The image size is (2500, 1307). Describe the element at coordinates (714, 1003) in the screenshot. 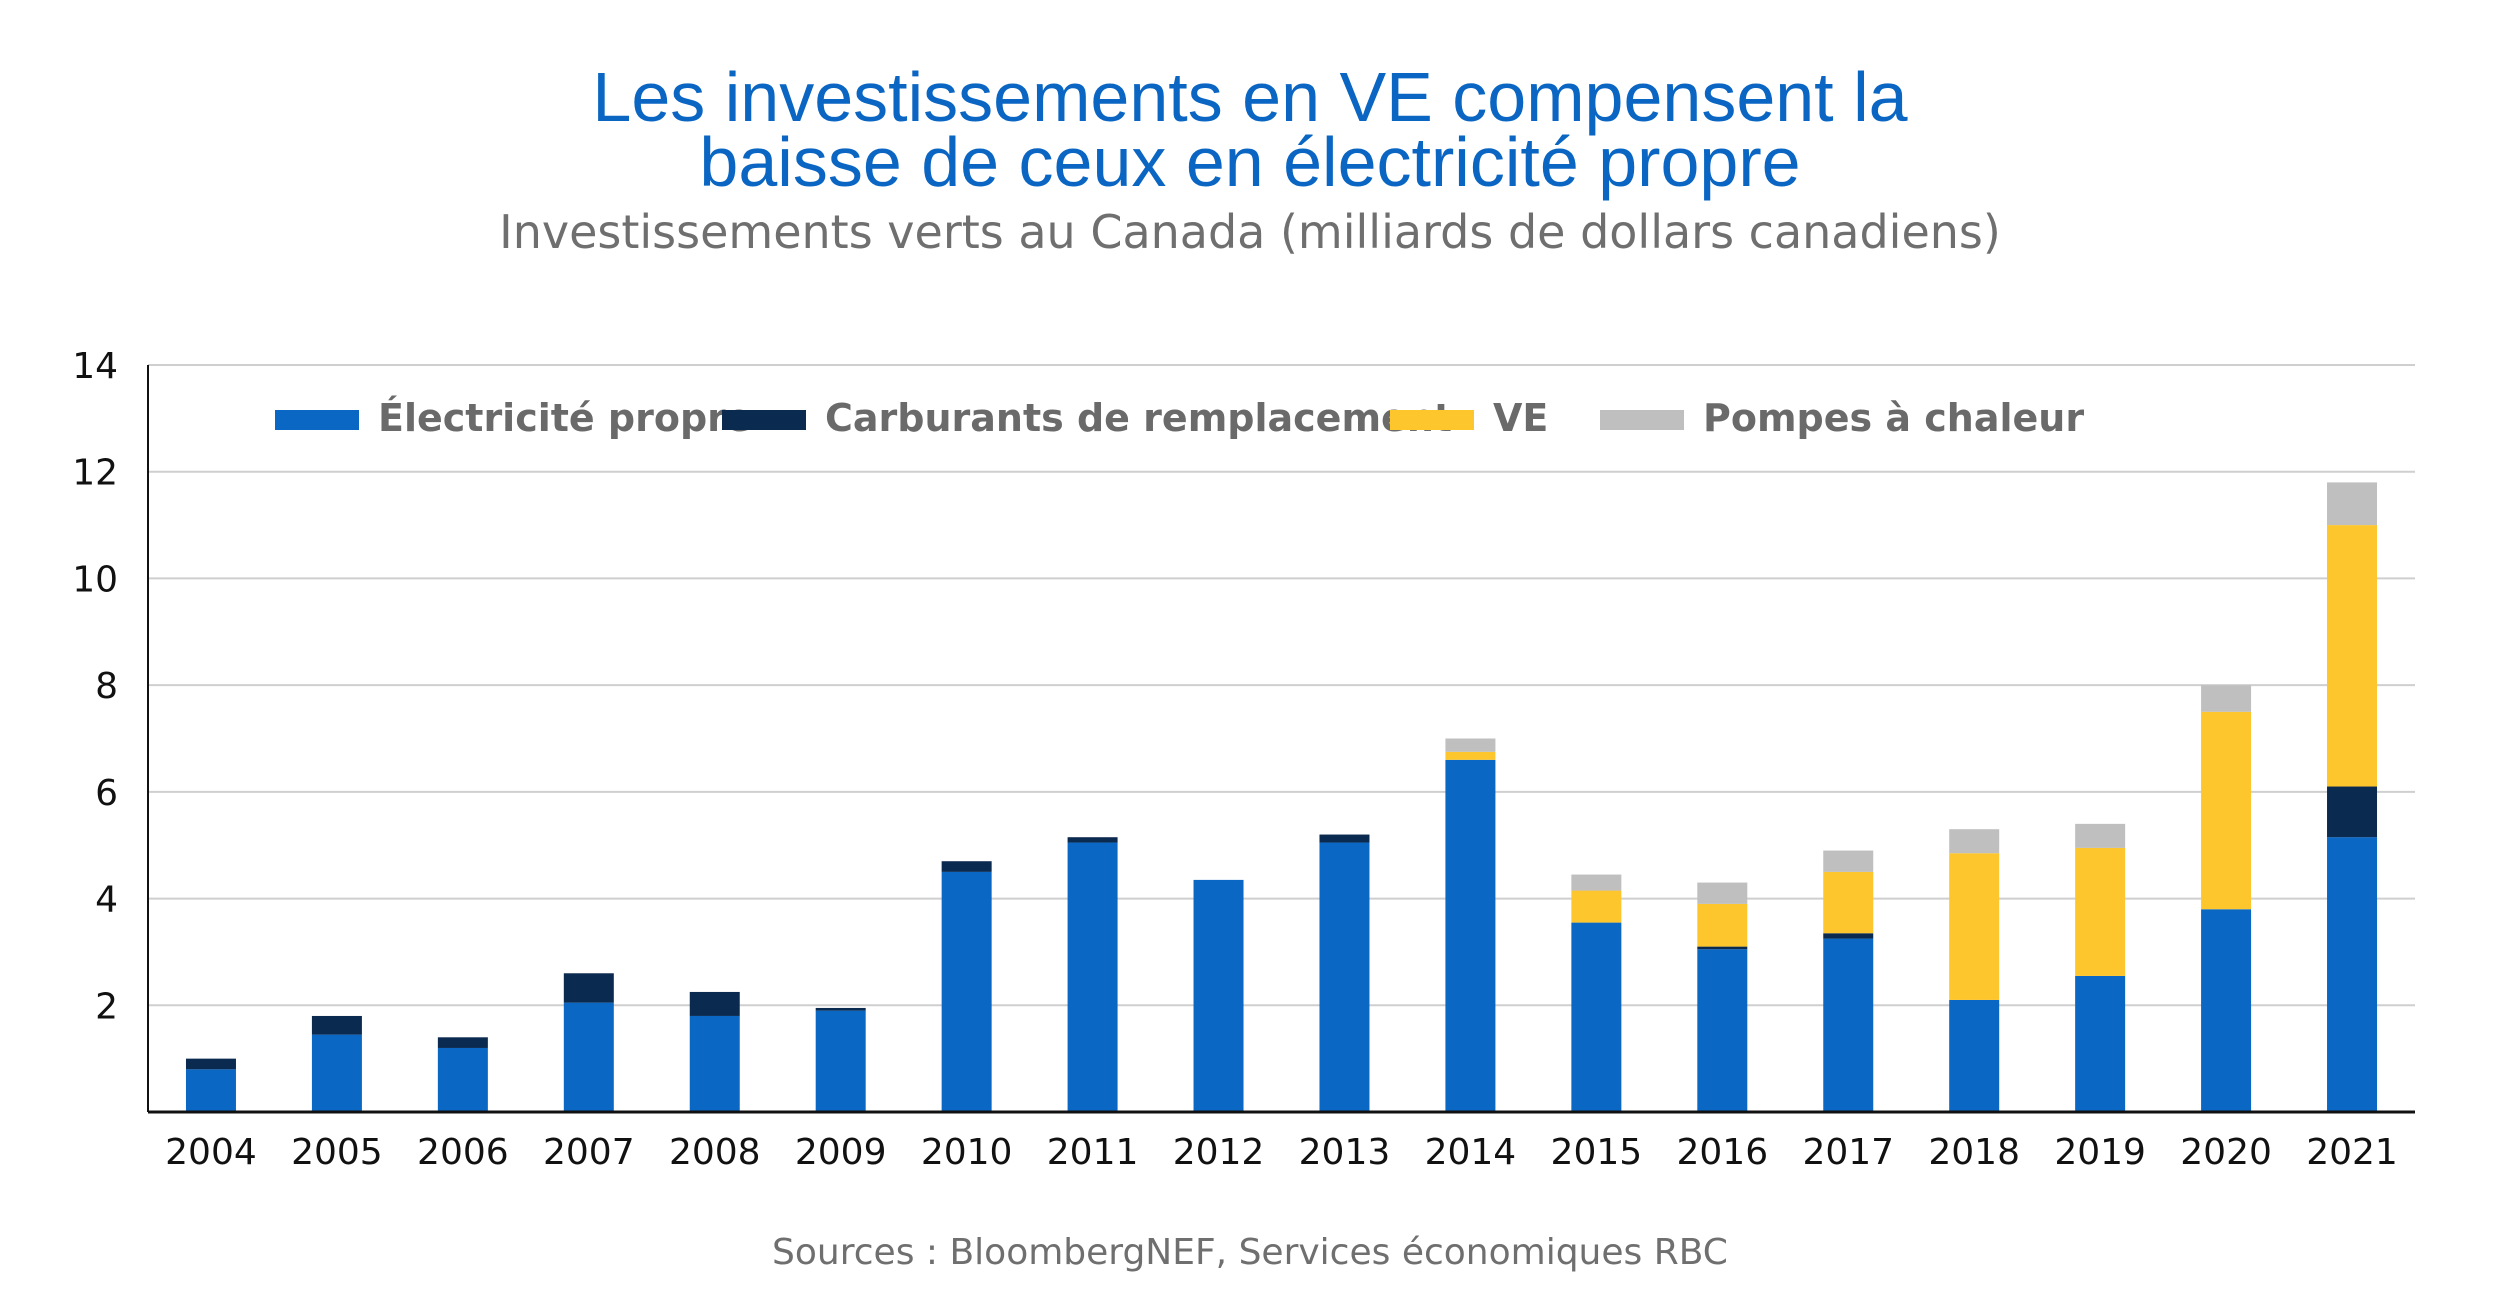

I see `bar-segment-2008-s1` at that location.